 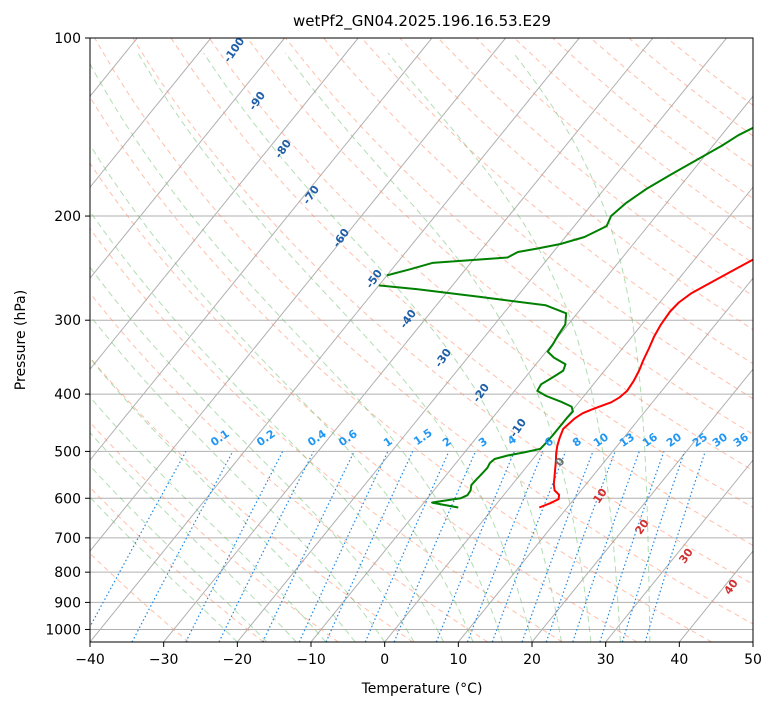 What do you see at coordinates (63, 630) in the screenshot?
I see `y-tick-label: 1000` at bounding box center [63, 630].